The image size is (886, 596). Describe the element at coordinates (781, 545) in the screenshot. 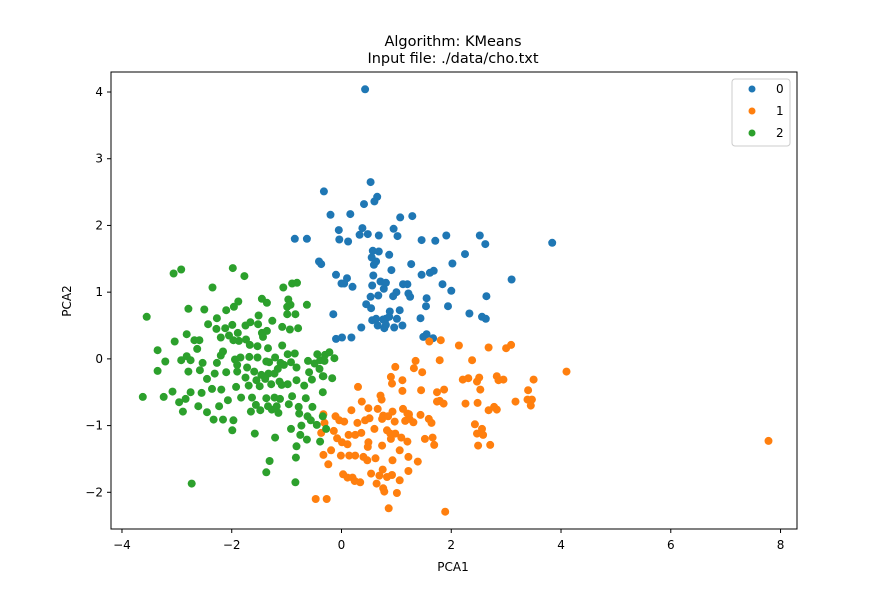

I see `x-tick-label: 8` at that location.